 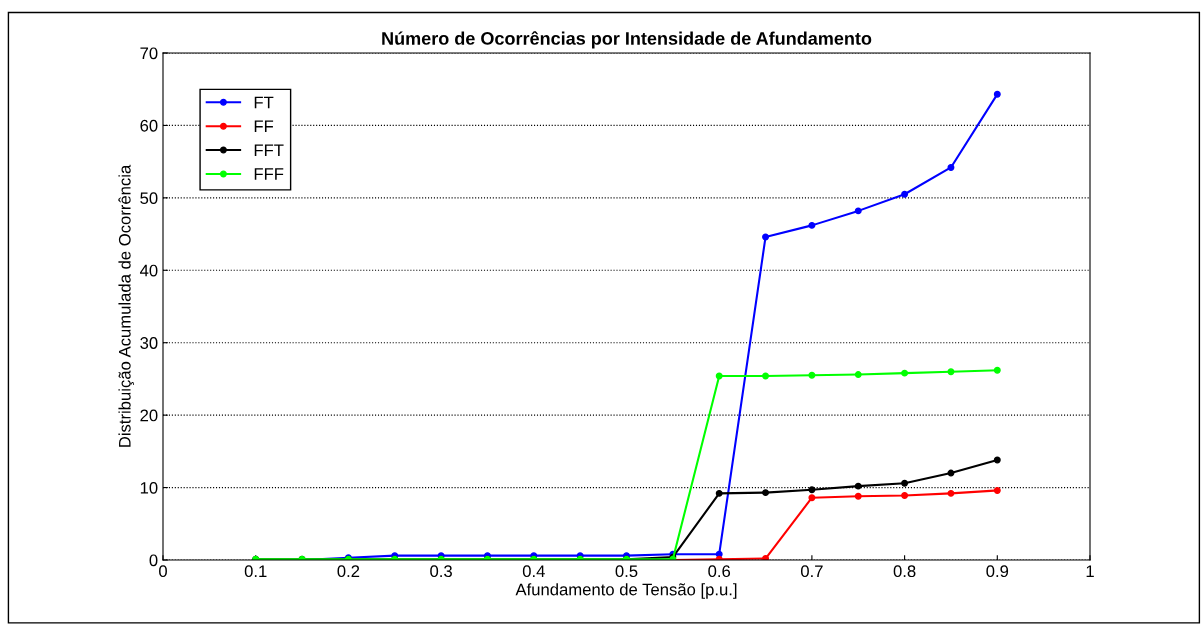 I want to click on x-tick-label: 0.2, so click(x=348, y=571).